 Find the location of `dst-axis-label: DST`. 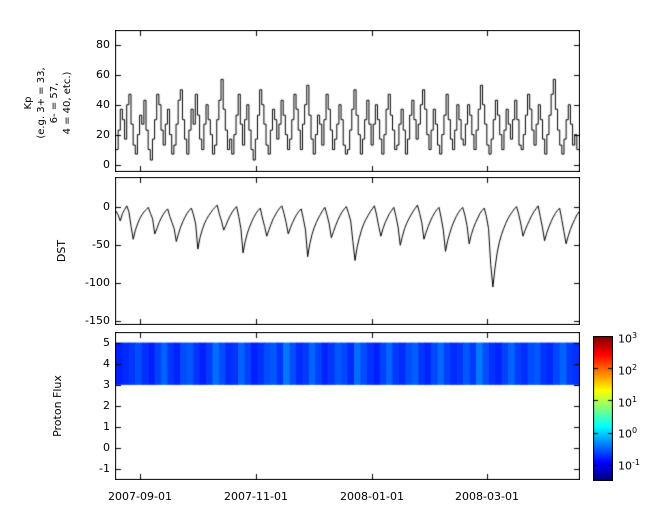

dst-axis-label: DST is located at coordinates (61, 251).